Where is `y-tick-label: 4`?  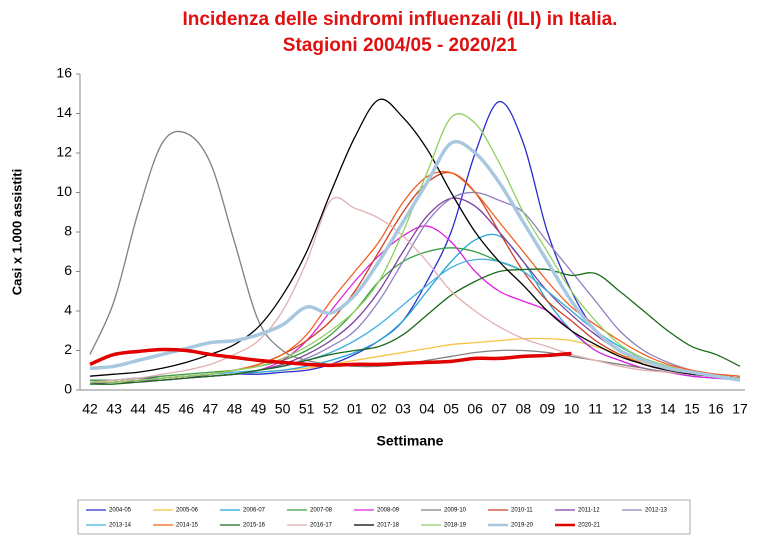 y-tick-label: 4 is located at coordinates (68, 310).